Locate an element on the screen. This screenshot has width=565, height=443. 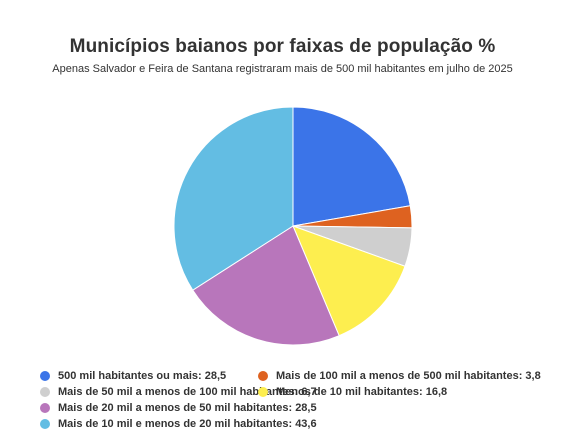
legend-label: 500 mil habitantes ou mais: 28,5 is located at coordinates (142, 376).